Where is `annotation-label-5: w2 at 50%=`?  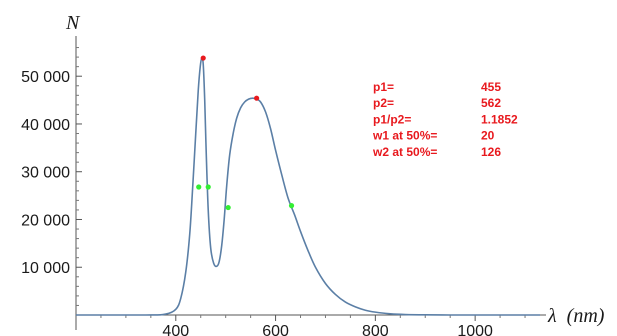 annotation-label-5: w2 at 50%= is located at coordinates (404, 152).